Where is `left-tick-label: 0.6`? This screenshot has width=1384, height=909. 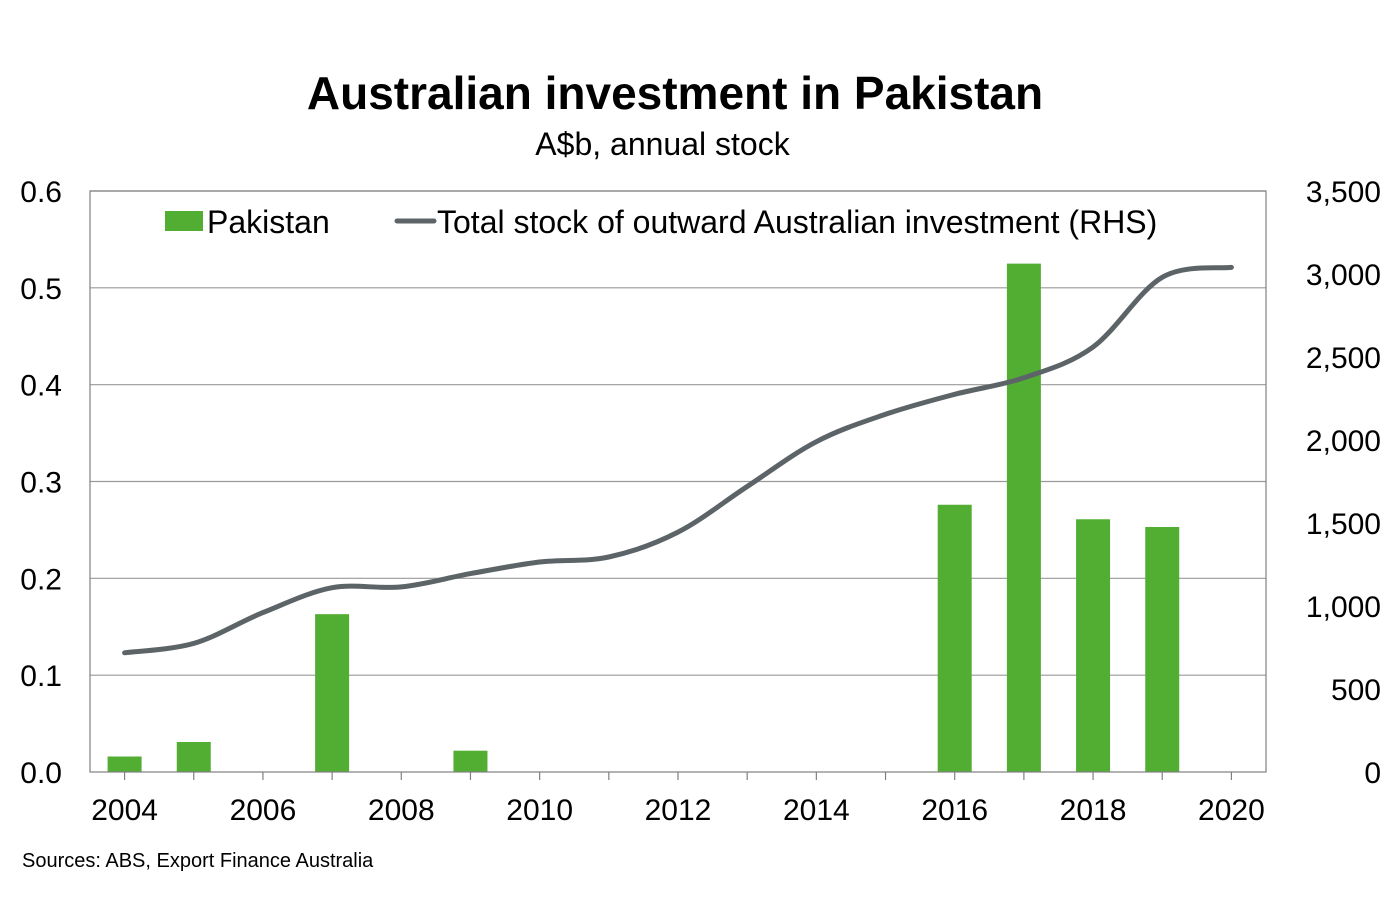
left-tick-label: 0.6 is located at coordinates (41, 192).